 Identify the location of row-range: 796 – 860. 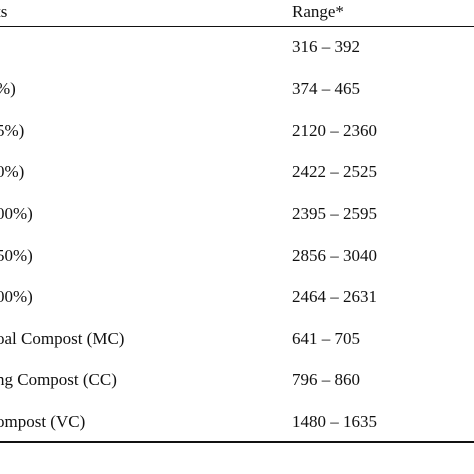
(326, 379).